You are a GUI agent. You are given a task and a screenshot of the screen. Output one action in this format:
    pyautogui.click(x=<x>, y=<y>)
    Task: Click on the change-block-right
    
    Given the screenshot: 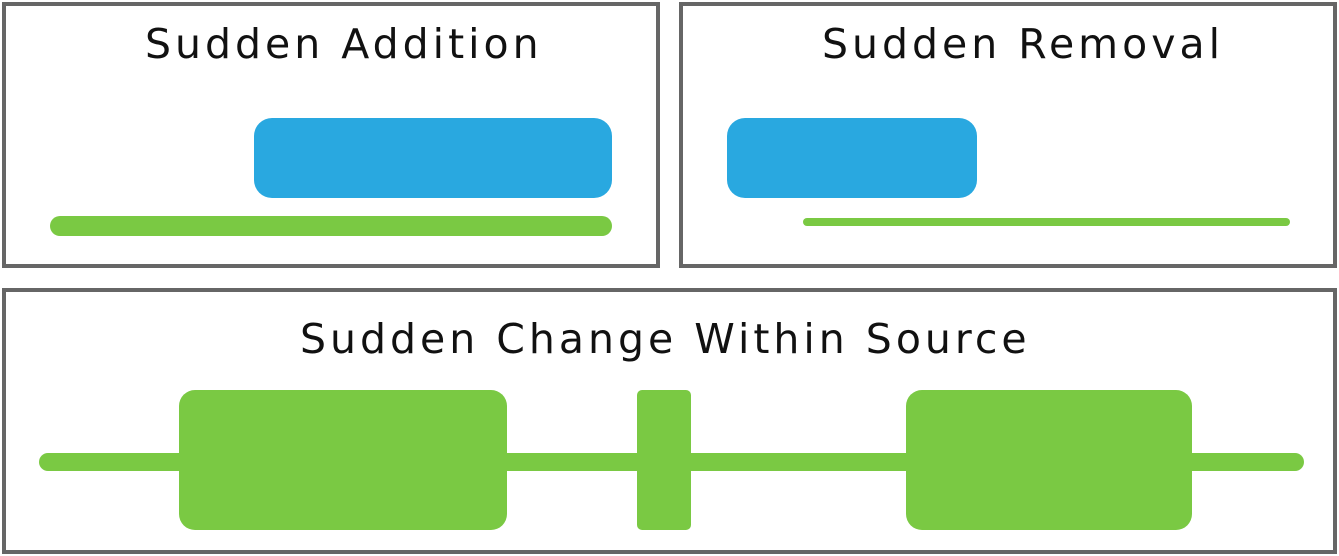 What is the action you would take?
    pyautogui.click(x=1049, y=460)
    